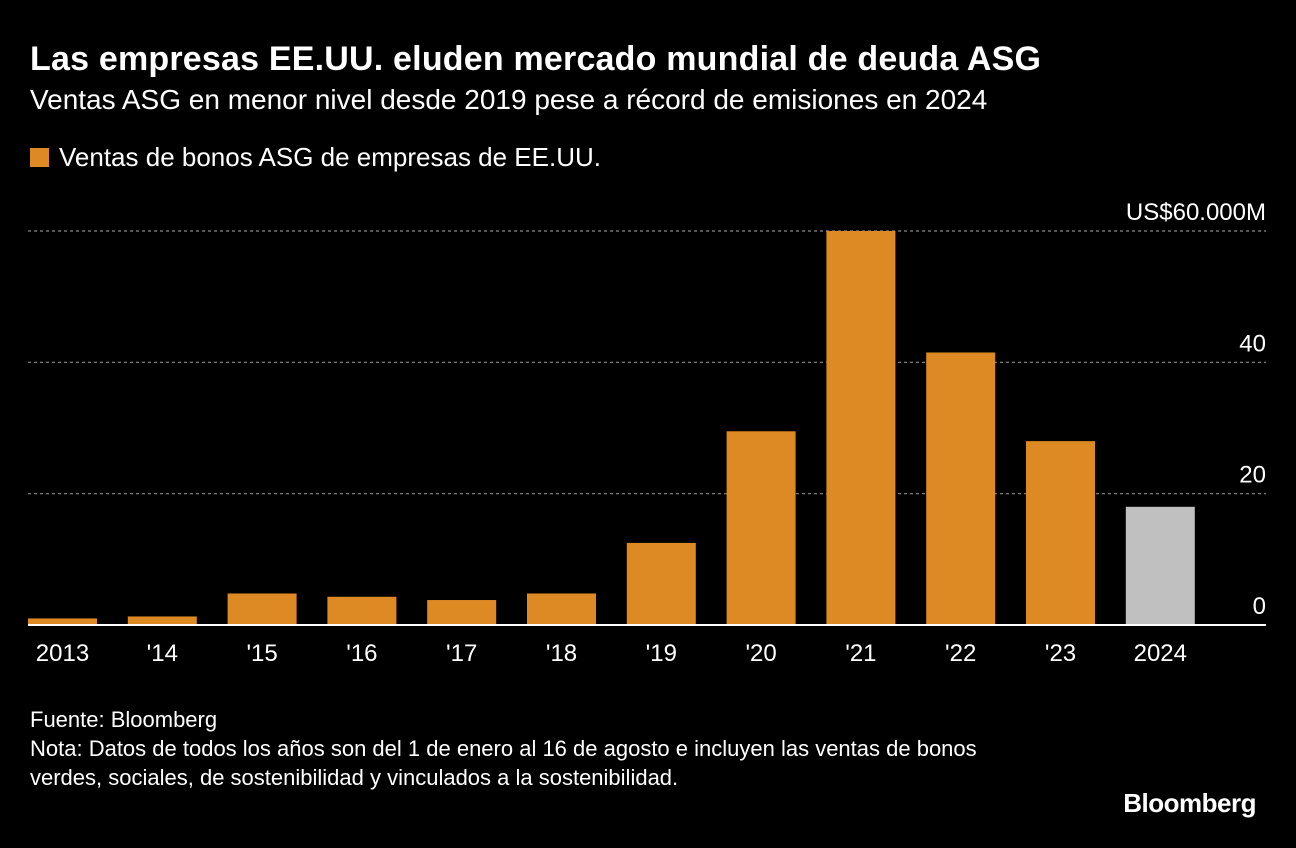 Image resolution: width=1296 pixels, height=848 pixels. What do you see at coordinates (661, 653) in the screenshot?
I see `x-tick-label: '19` at bounding box center [661, 653].